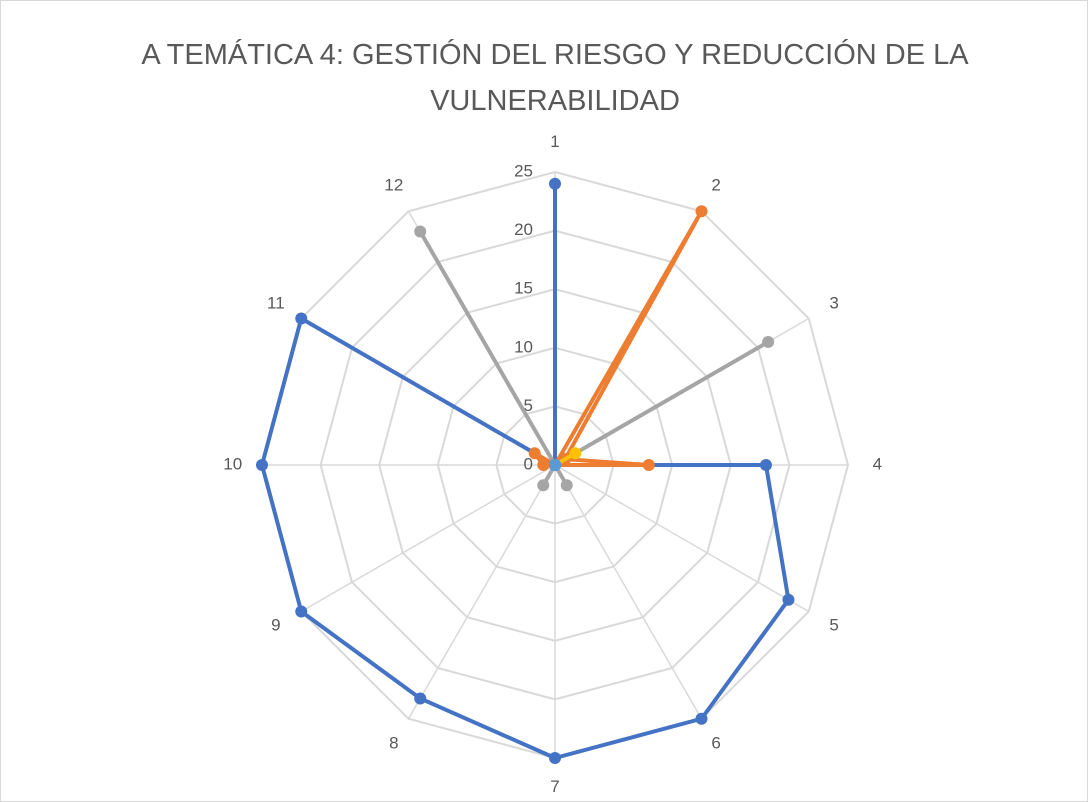  I want to click on r-tick-label: 15, so click(523, 288).